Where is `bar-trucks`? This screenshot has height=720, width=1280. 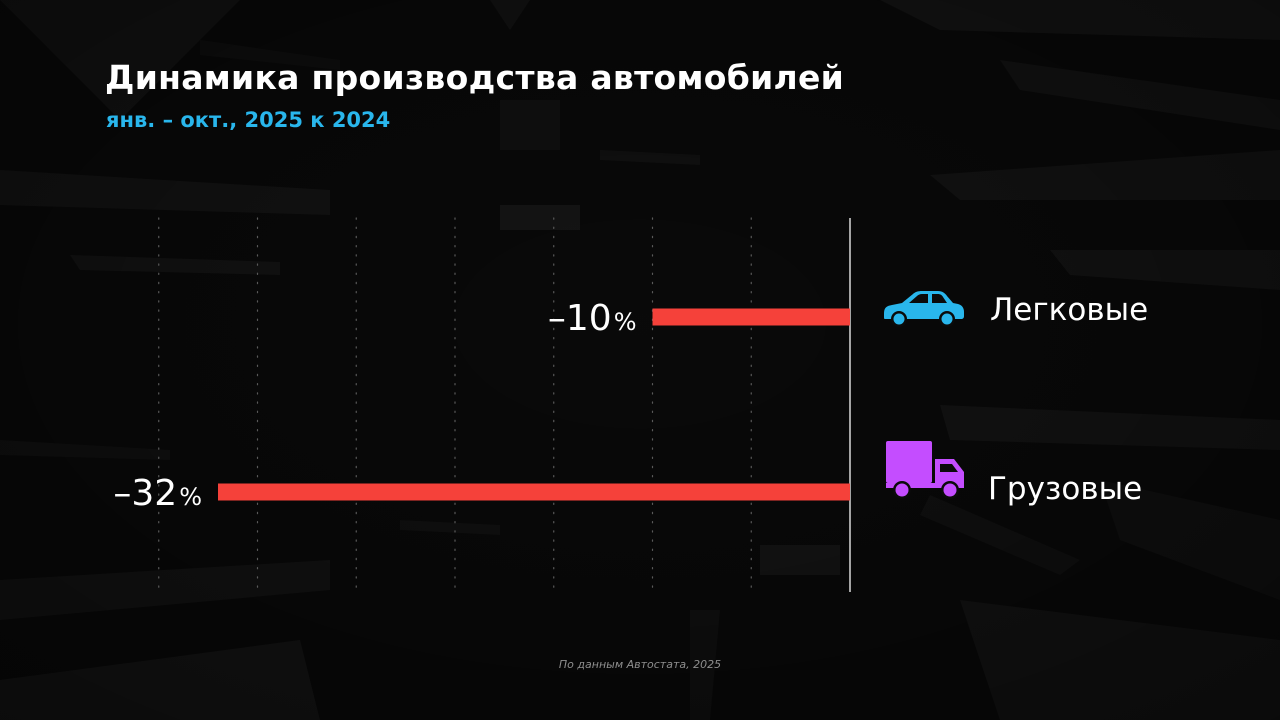
bar-trucks is located at coordinates (534, 492).